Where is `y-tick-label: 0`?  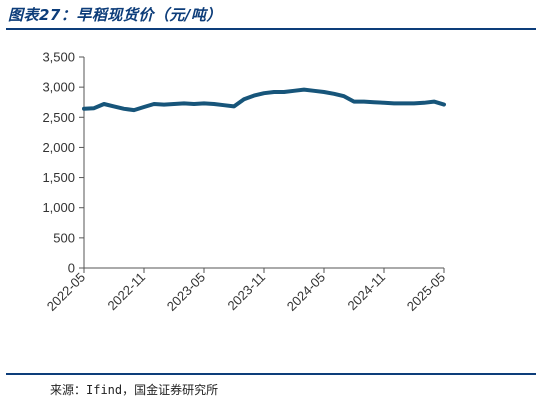
y-tick-label: 0 is located at coordinates (71, 268).